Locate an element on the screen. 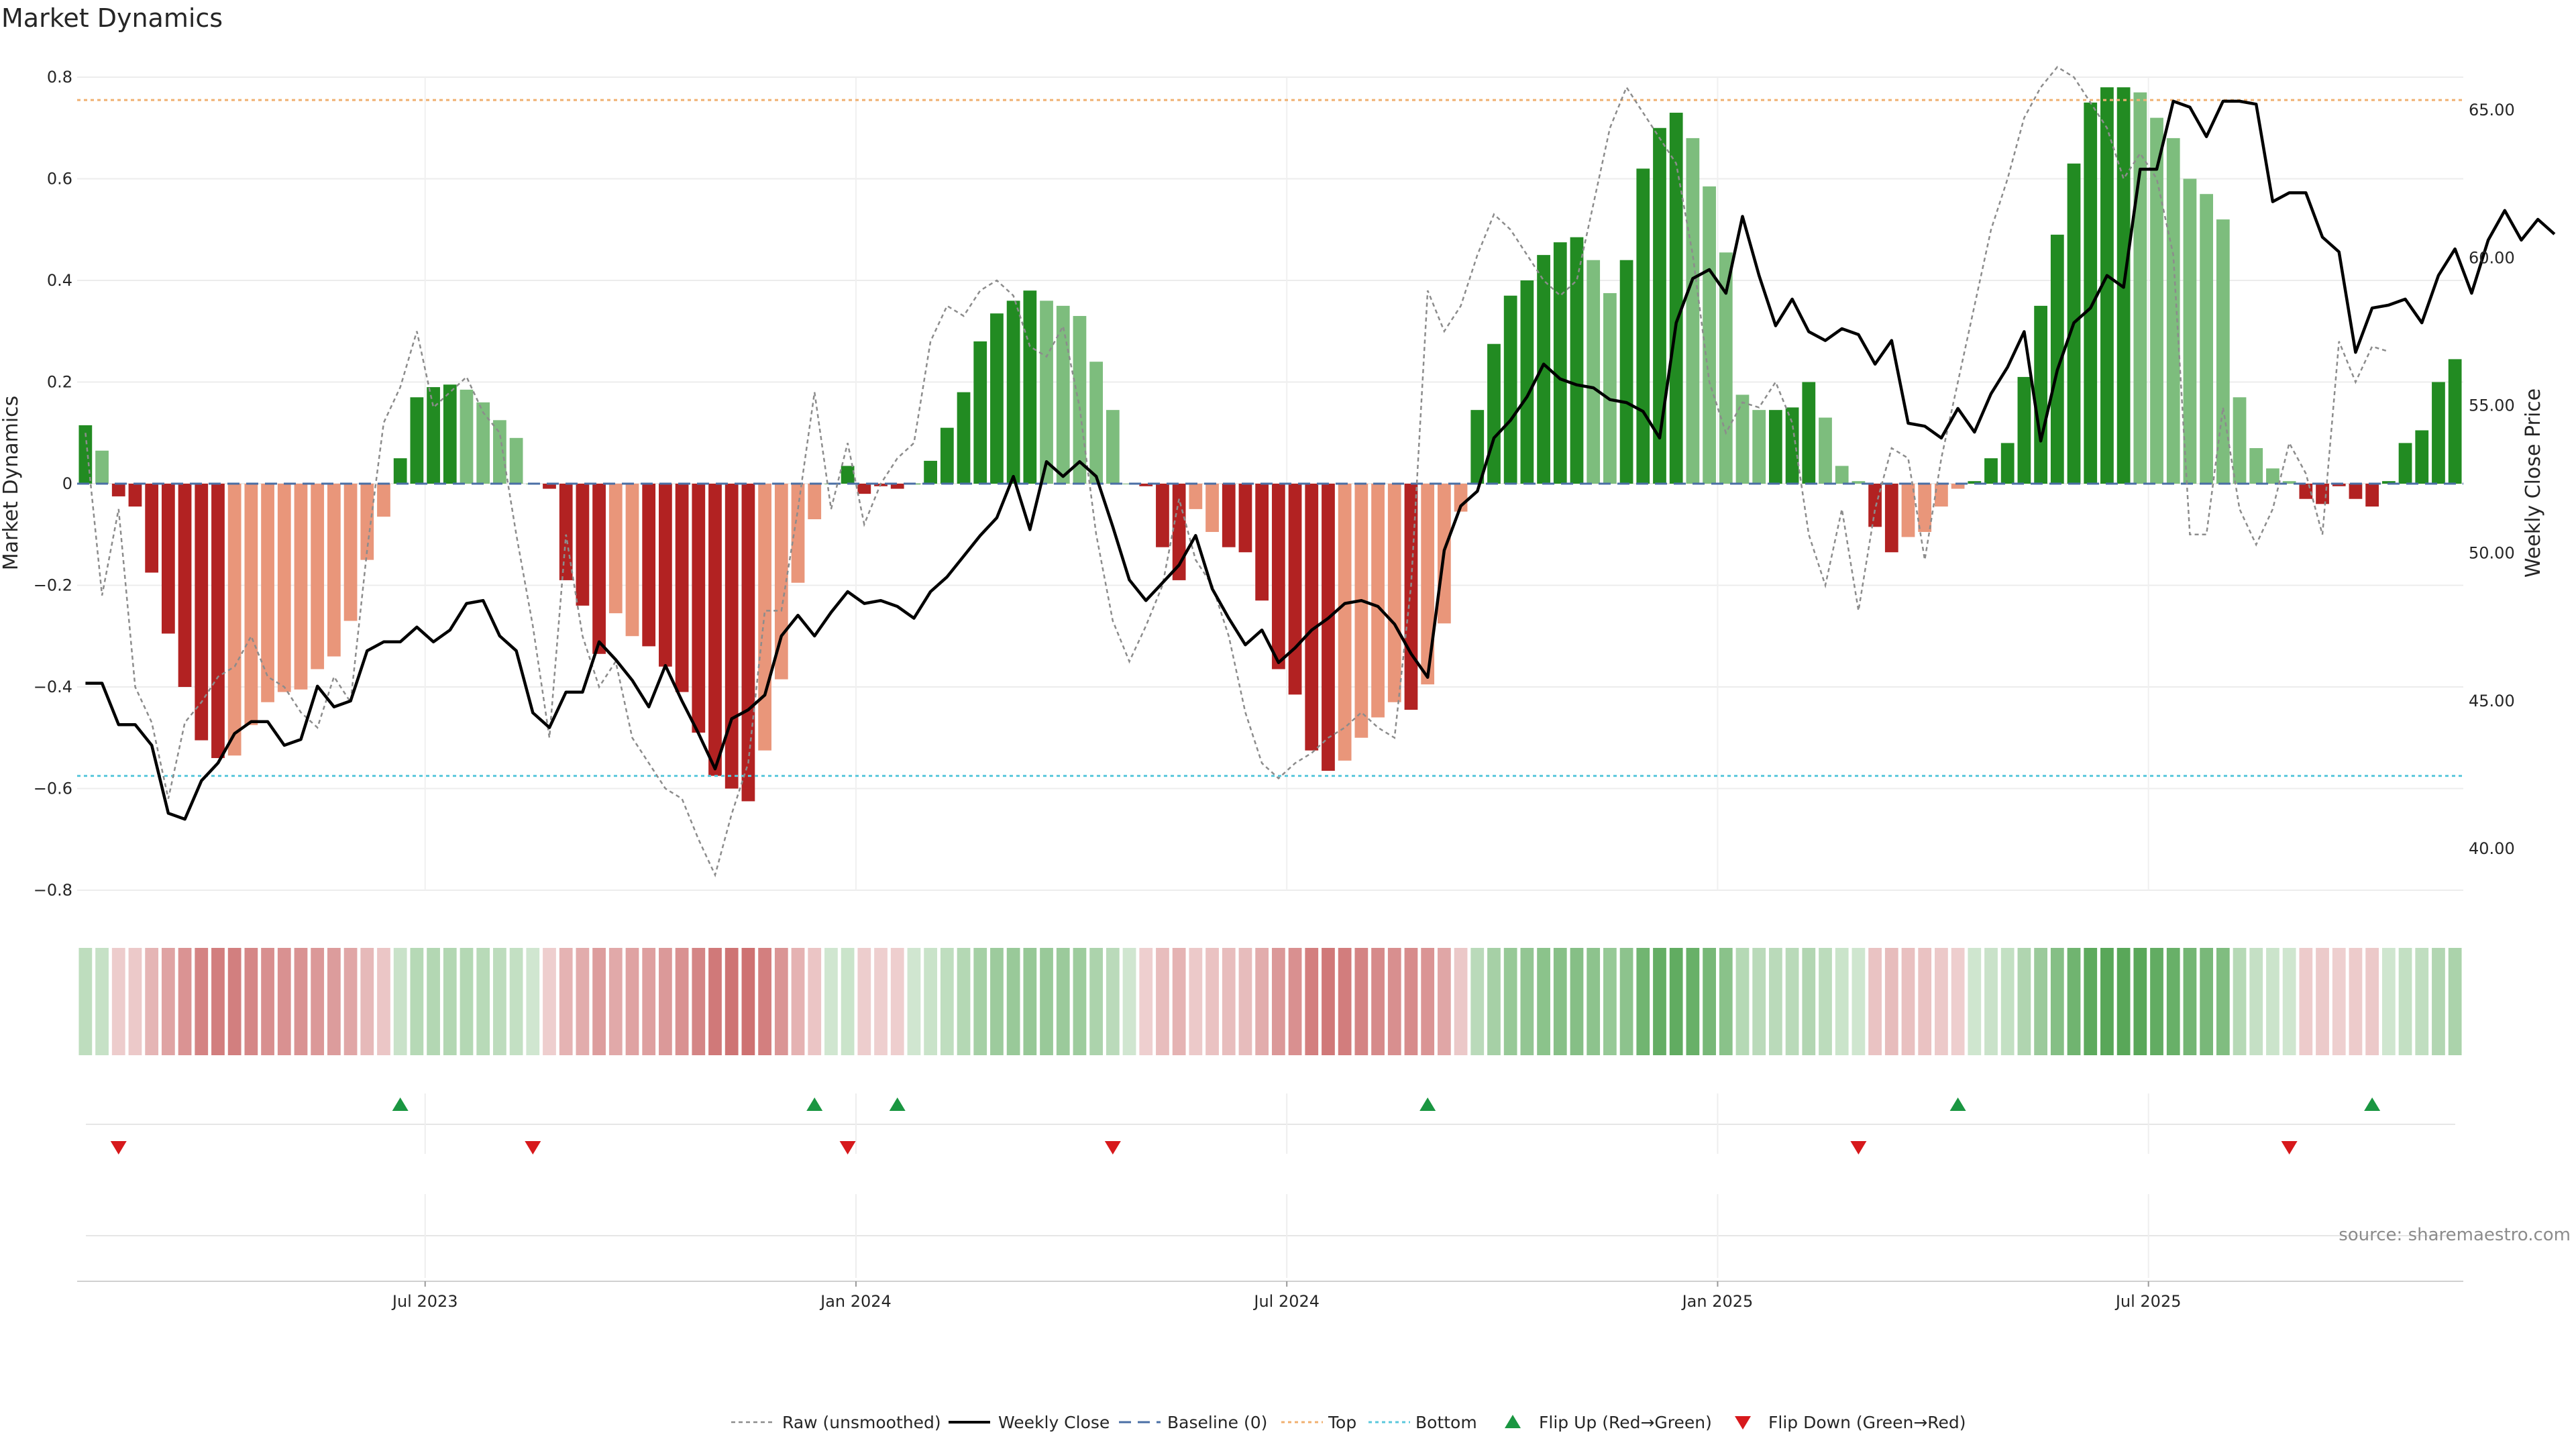 This screenshot has width=2576, height=1449. x-tick-label: Jul 2023 is located at coordinates (424, 1301).